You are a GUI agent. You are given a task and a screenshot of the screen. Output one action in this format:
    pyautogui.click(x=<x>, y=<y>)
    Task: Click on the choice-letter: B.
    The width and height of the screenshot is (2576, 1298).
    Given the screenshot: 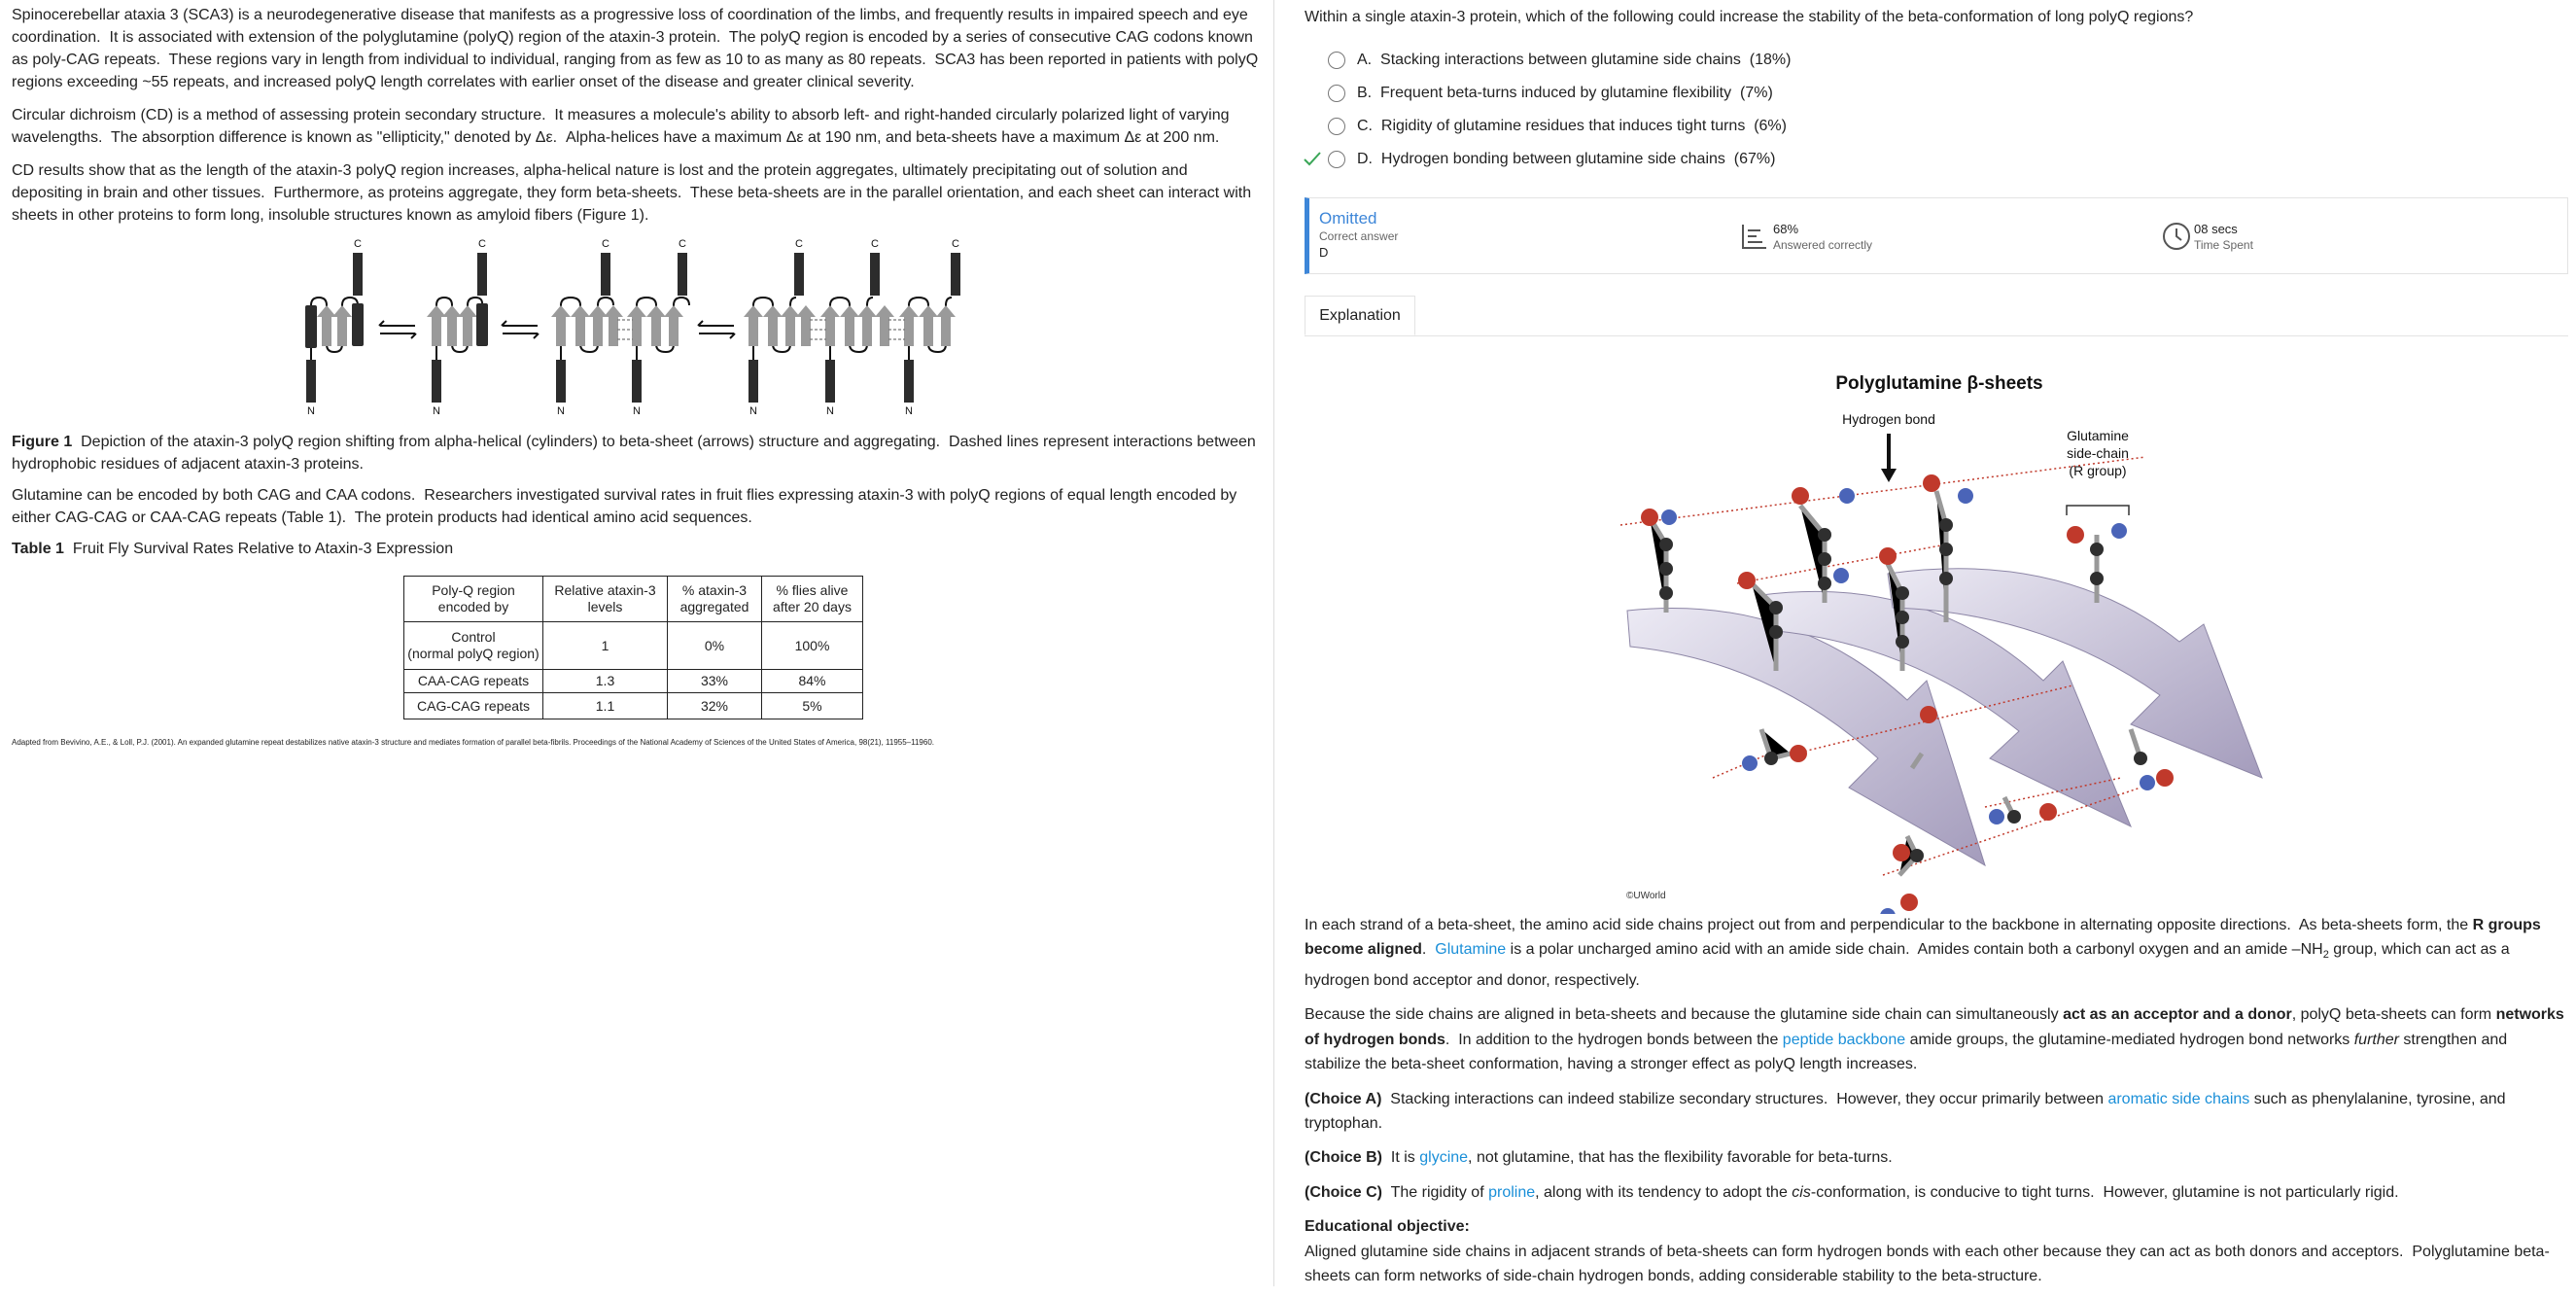 What is the action you would take?
    pyautogui.click(x=1365, y=93)
    